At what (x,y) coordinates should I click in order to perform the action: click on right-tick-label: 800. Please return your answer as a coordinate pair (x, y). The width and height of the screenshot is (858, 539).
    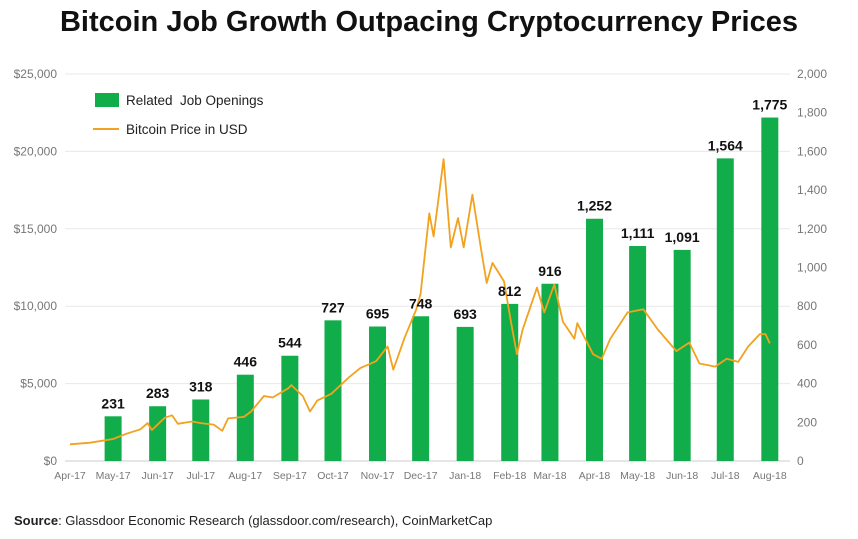
    Looking at the image, I should click on (807, 306).